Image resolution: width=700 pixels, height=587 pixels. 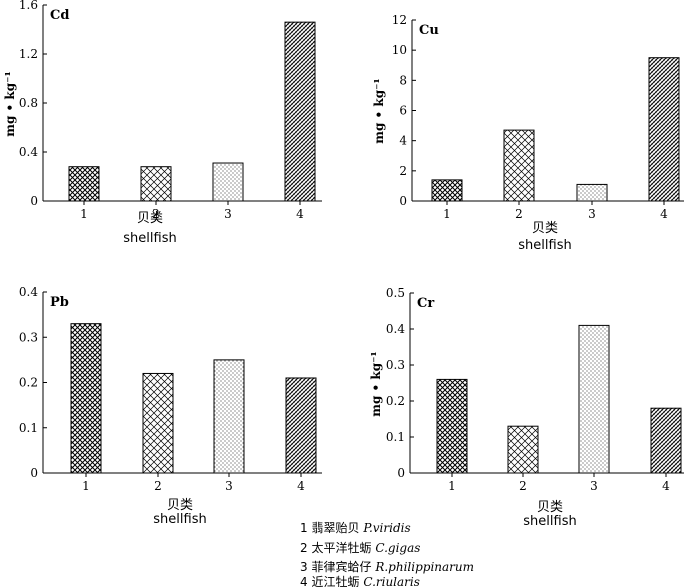 What do you see at coordinates (399, 20) in the screenshot?
I see `y-tick-label: 12` at bounding box center [399, 20].